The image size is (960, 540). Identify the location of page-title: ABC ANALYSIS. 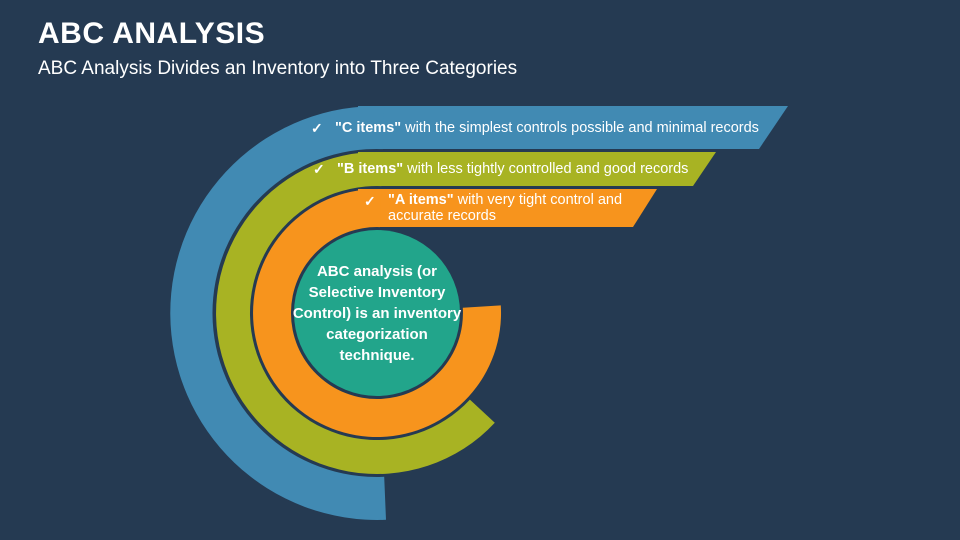
(152, 33).